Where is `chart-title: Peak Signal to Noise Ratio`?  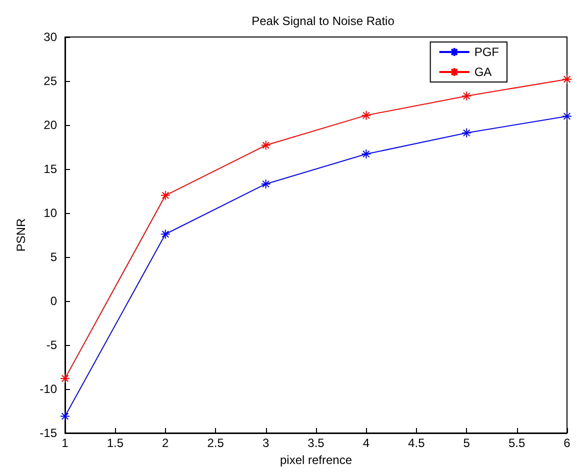
chart-title: Peak Signal to Noise Ratio is located at coordinates (323, 21).